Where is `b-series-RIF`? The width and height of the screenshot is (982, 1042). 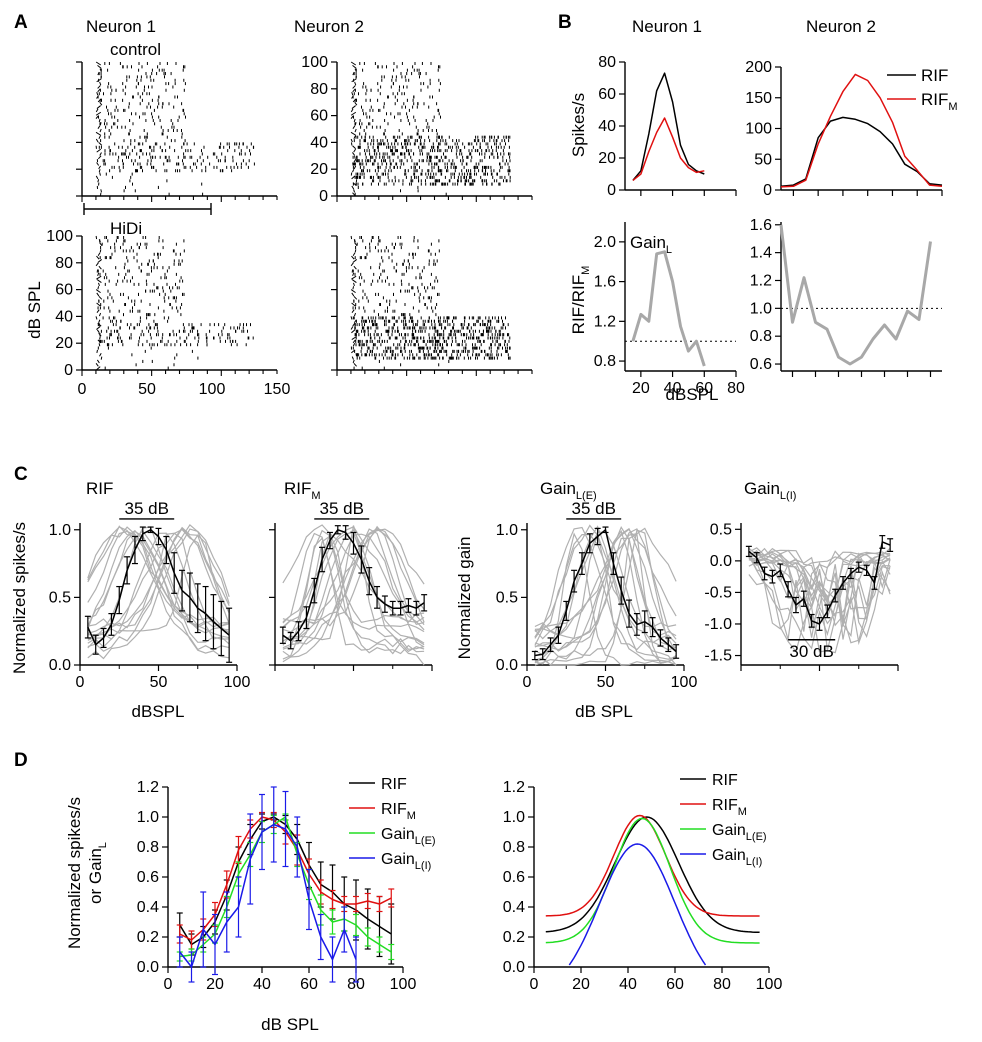
b-series-RIF is located at coordinates (861, 152).